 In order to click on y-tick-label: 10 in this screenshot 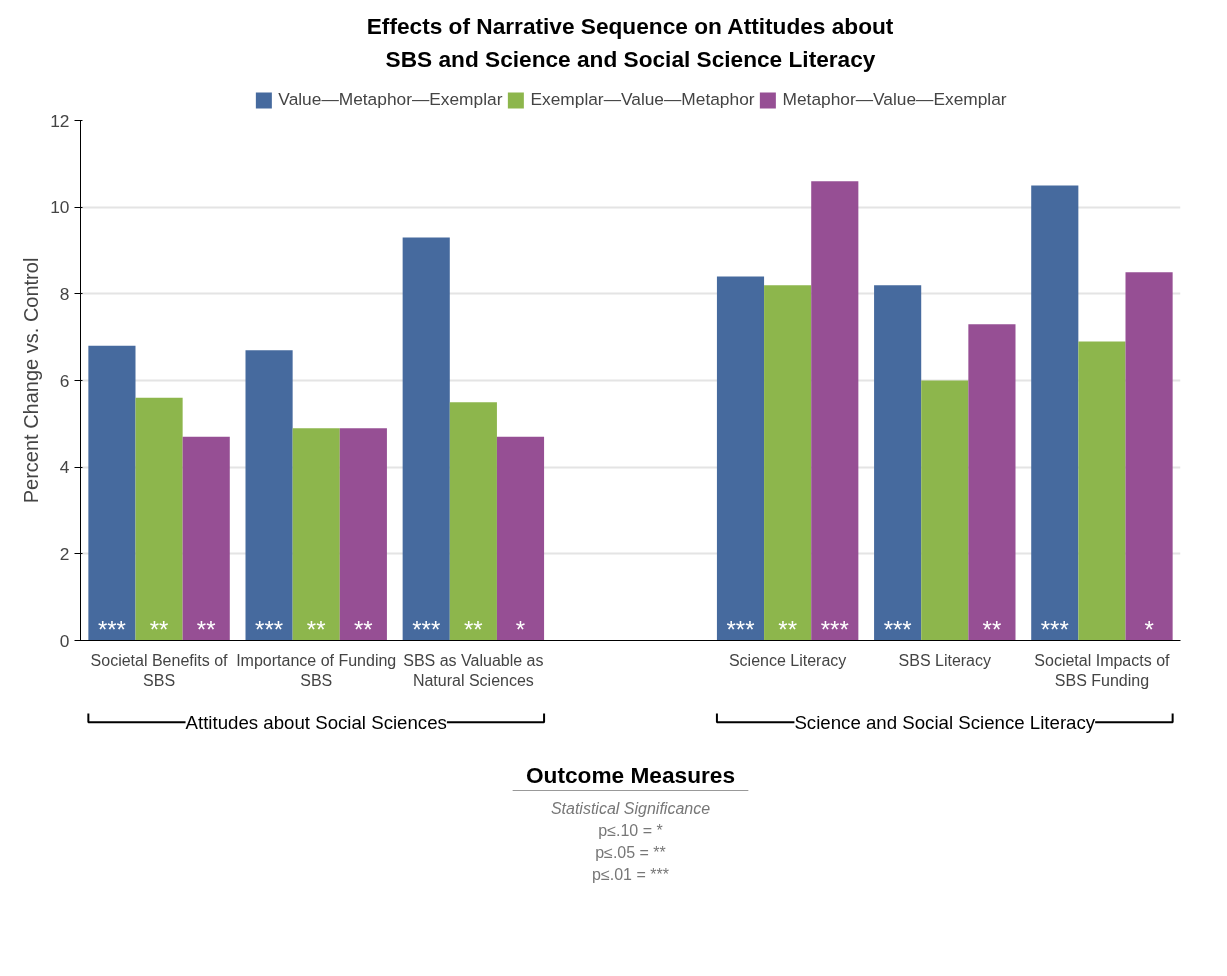, I will do `click(60, 207)`.